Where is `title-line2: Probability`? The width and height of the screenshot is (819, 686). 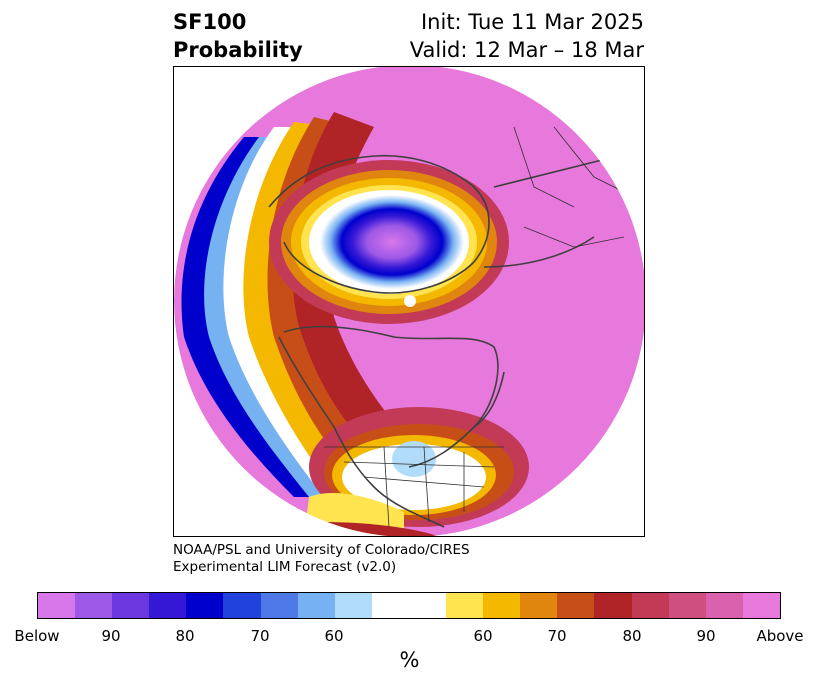 title-line2: Probability is located at coordinates (238, 50).